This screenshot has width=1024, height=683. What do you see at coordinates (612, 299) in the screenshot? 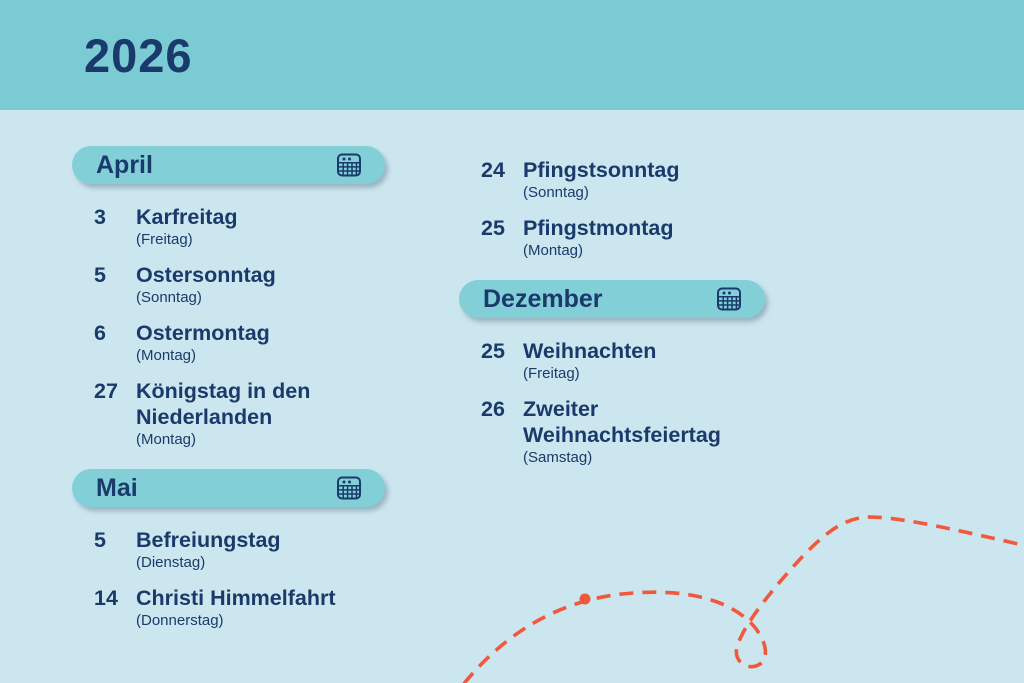
I see `month-header-dezember: Dezember` at bounding box center [612, 299].